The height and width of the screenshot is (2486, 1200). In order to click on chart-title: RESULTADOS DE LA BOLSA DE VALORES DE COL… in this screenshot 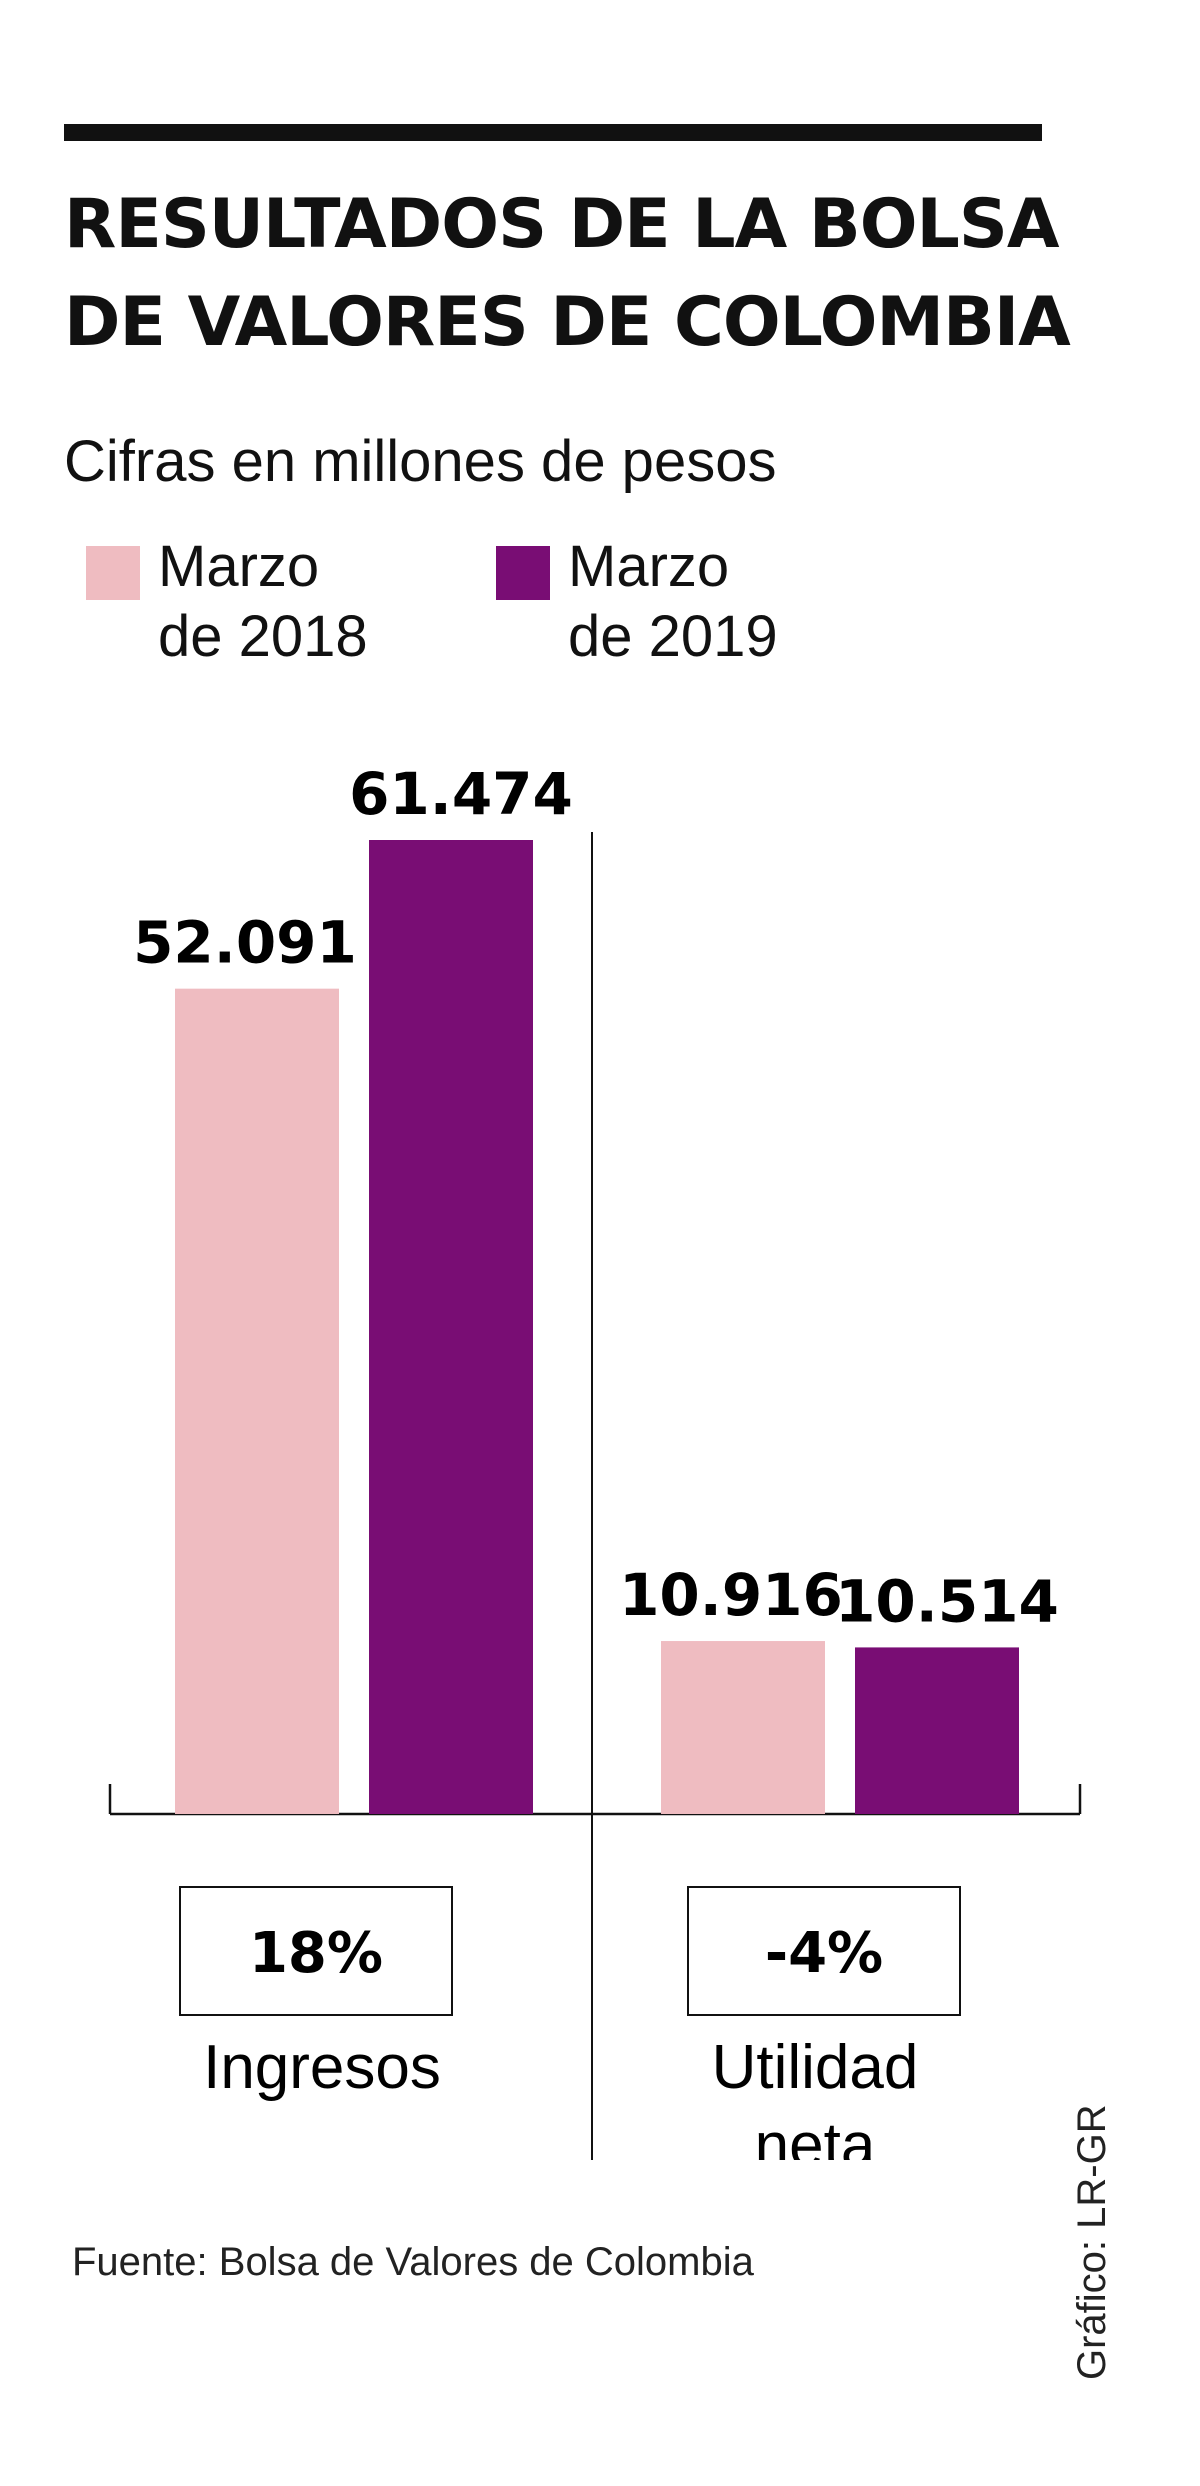, I will do `click(604, 274)`.